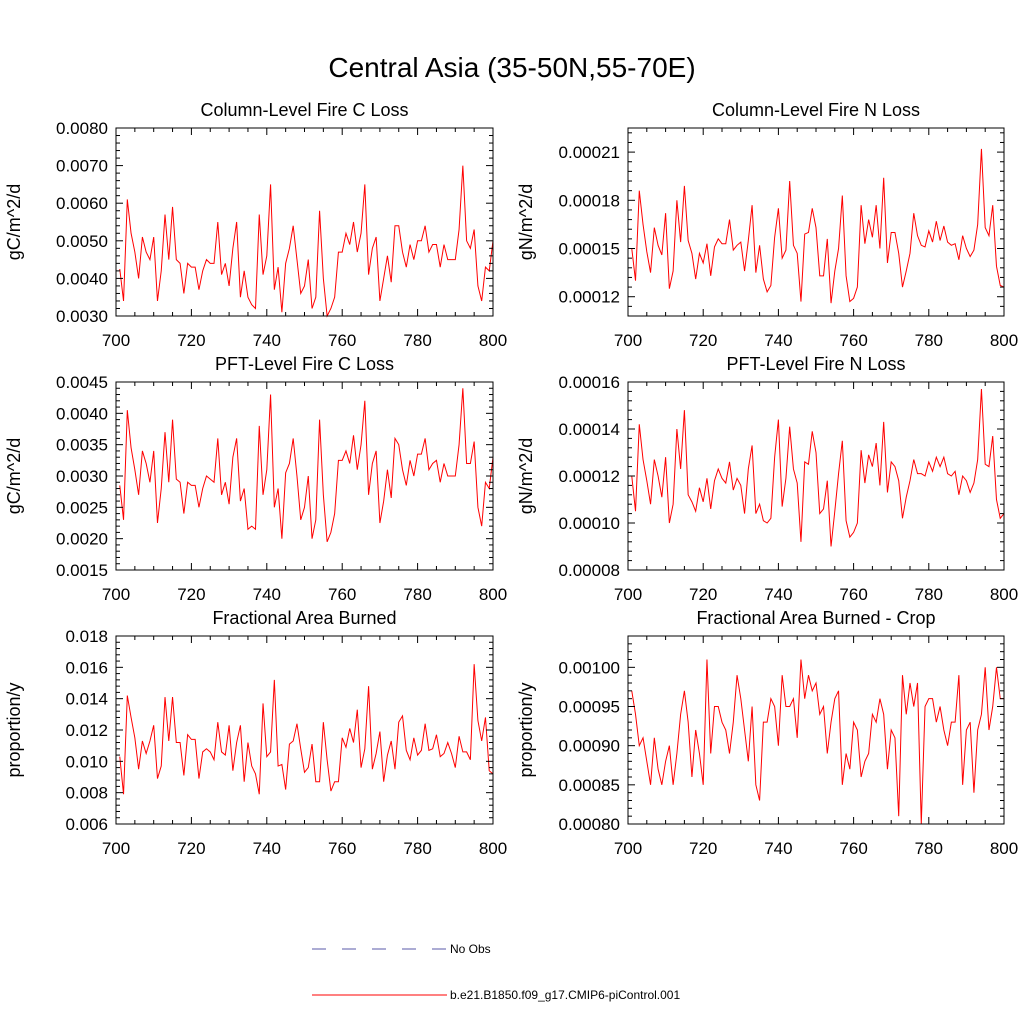  I want to click on y-tick-label: 0.0025, so click(82, 507).